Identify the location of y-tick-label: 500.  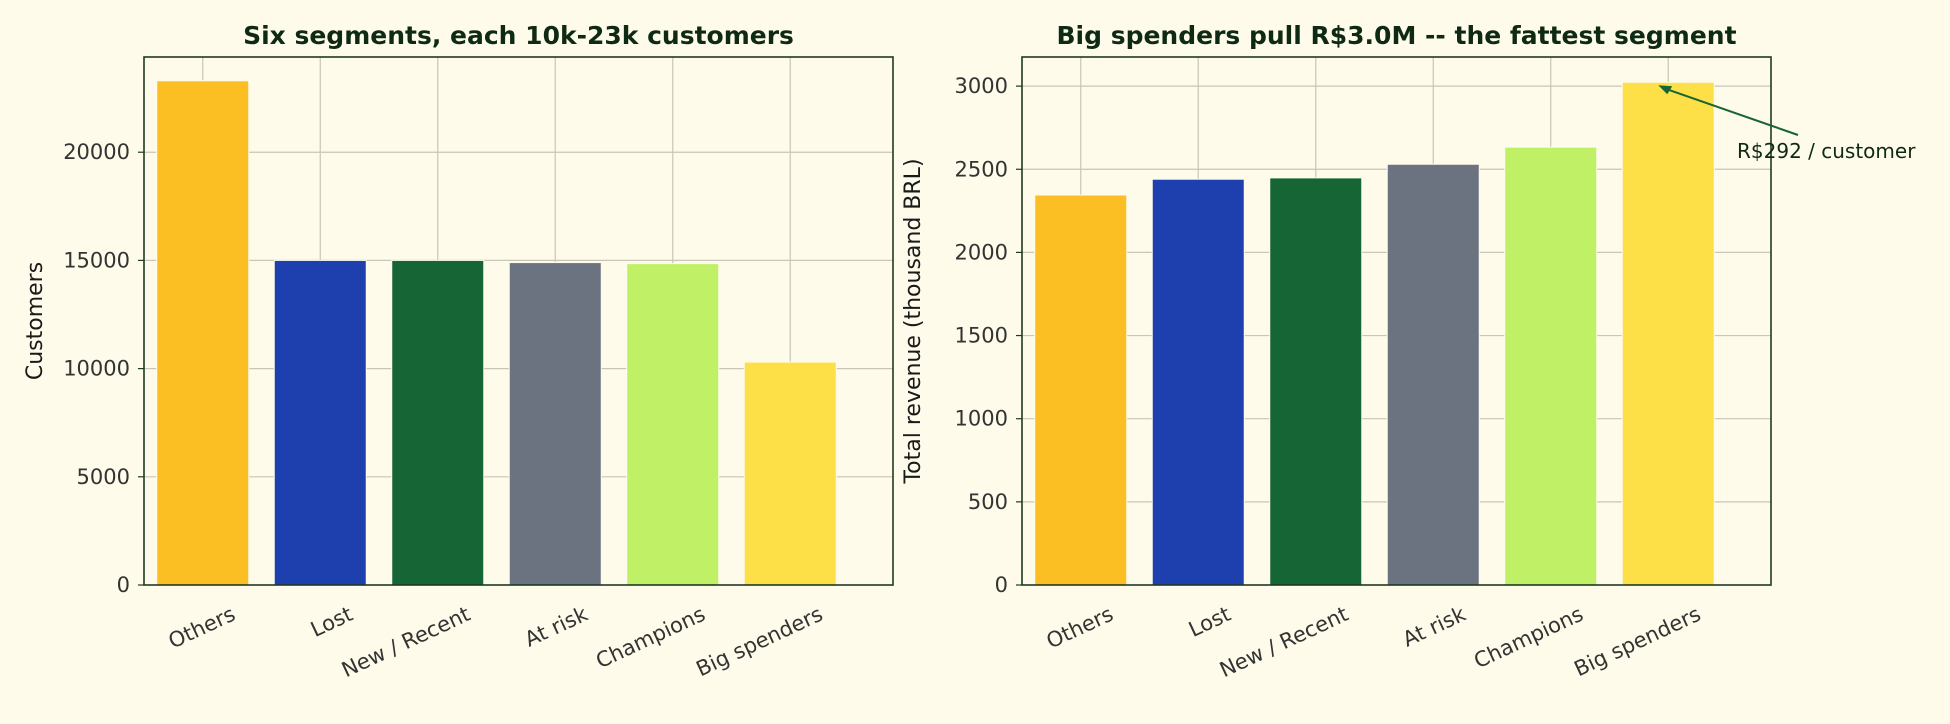
(988, 502).